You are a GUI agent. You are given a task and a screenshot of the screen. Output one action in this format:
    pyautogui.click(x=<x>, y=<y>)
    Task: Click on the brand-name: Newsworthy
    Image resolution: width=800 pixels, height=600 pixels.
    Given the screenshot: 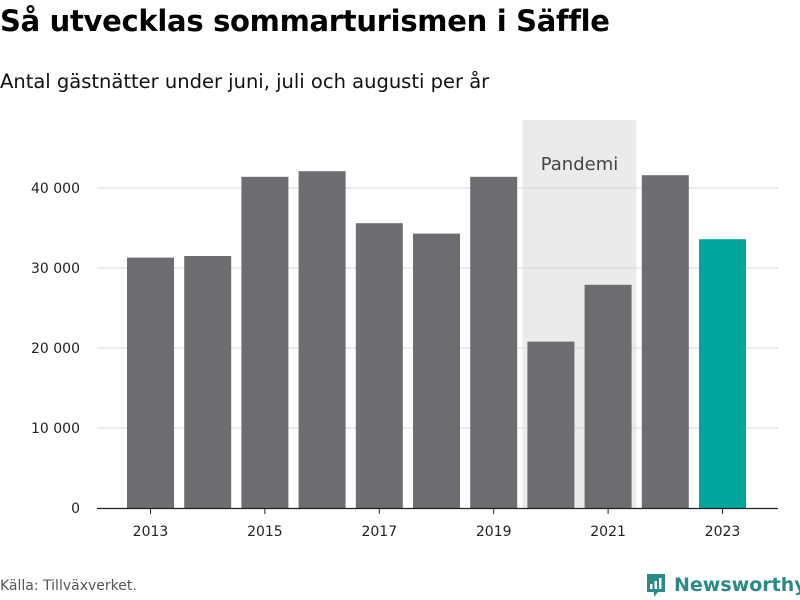 What is the action you would take?
    pyautogui.click(x=737, y=585)
    